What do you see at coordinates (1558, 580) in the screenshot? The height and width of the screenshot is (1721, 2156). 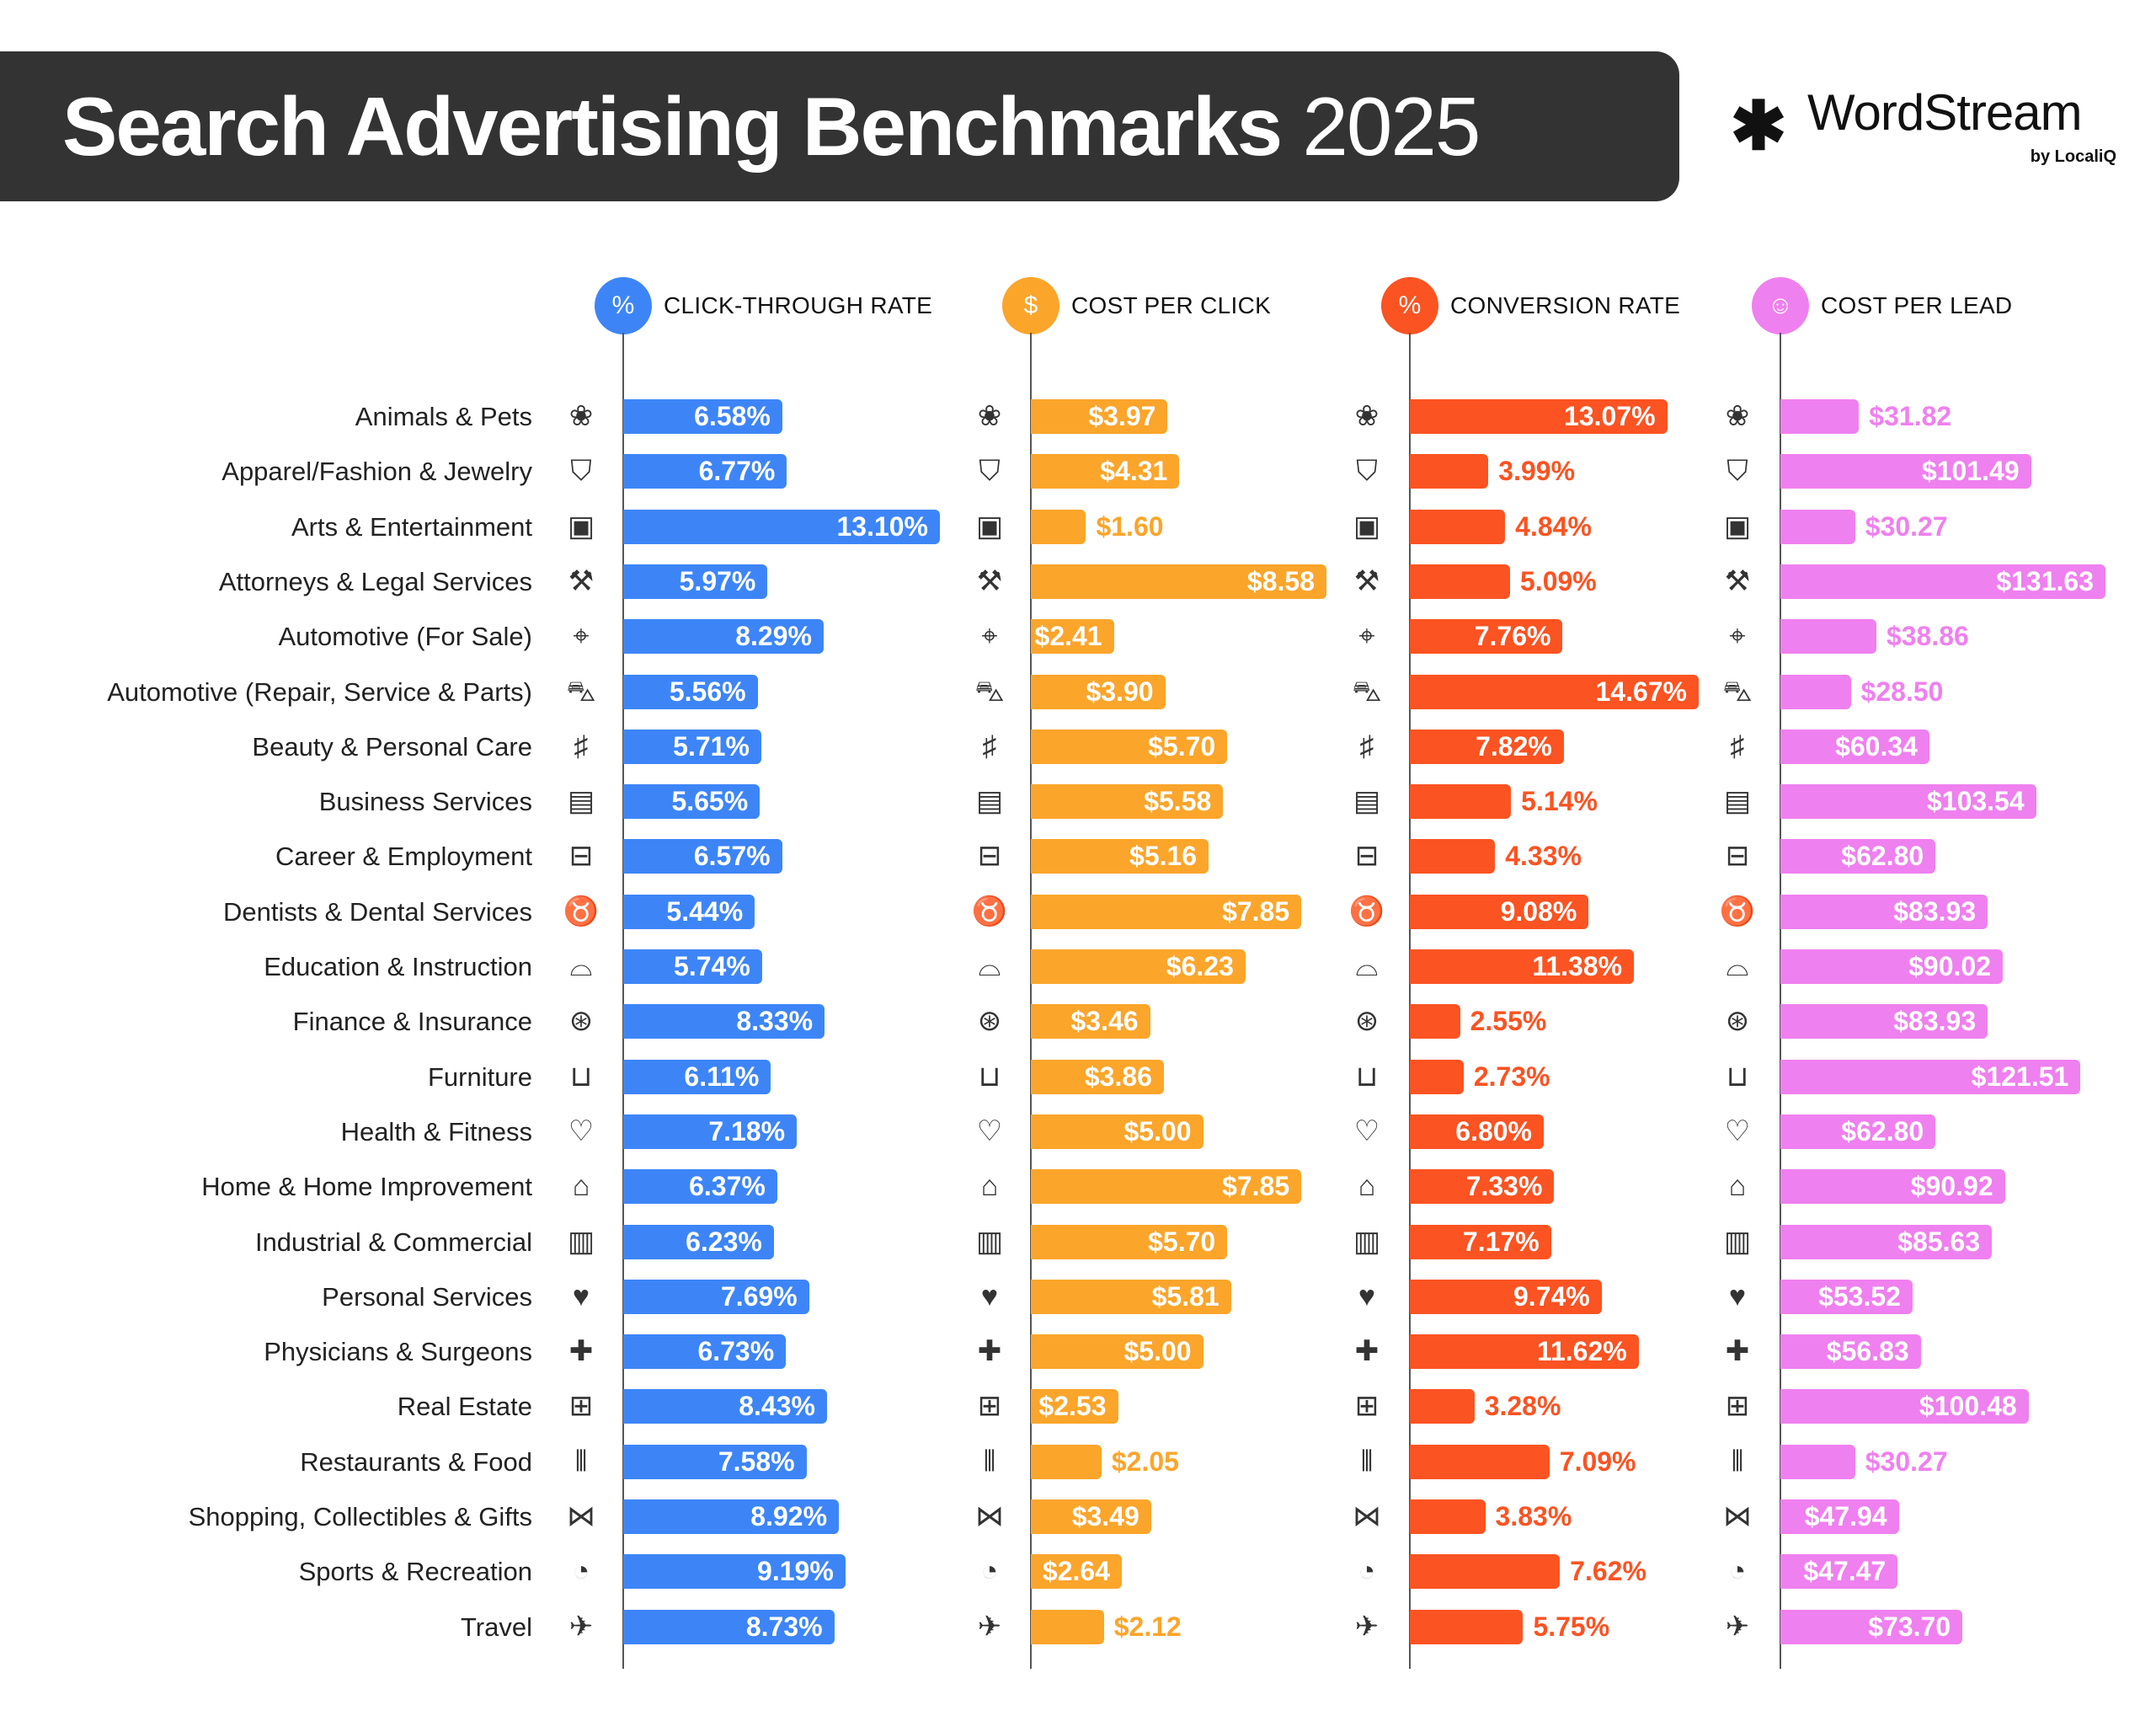 I see `data-label: 5.09%` at bounding box center [1558, 580].